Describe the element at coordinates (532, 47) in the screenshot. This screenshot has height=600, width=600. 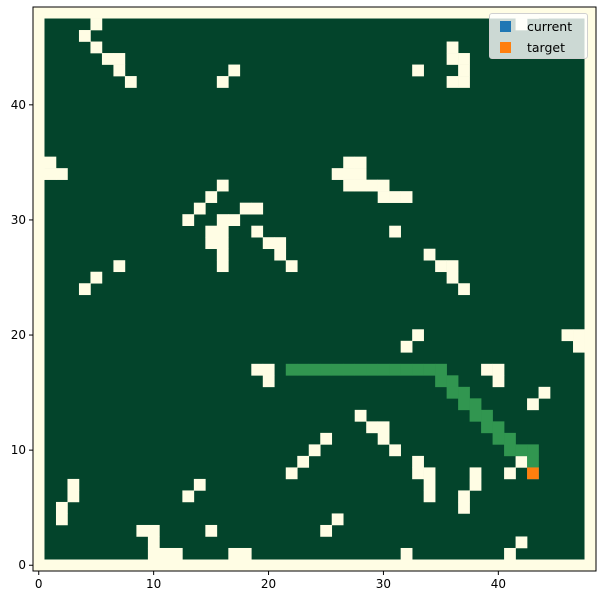
I see `legend-item-target: target` at that location.